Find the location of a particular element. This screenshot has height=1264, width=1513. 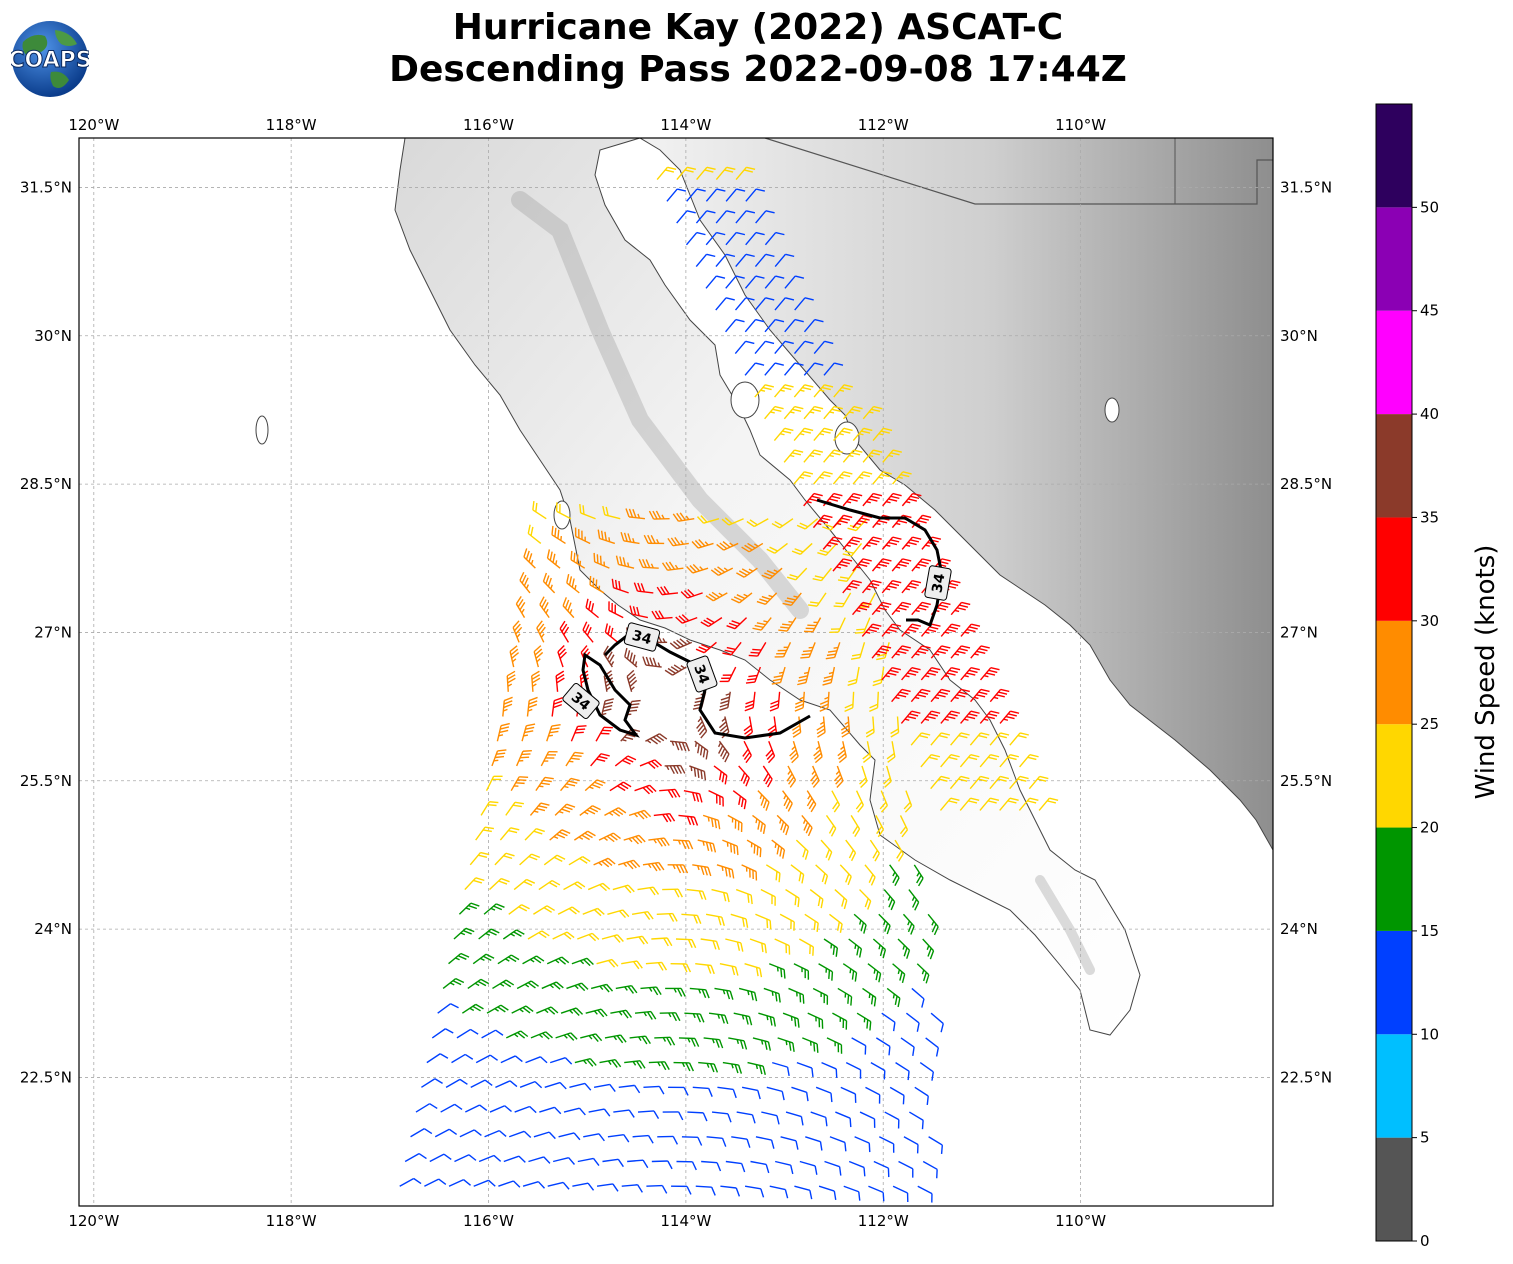

lat-tick-label: 31.5°N is located at coordinates (46, 187).